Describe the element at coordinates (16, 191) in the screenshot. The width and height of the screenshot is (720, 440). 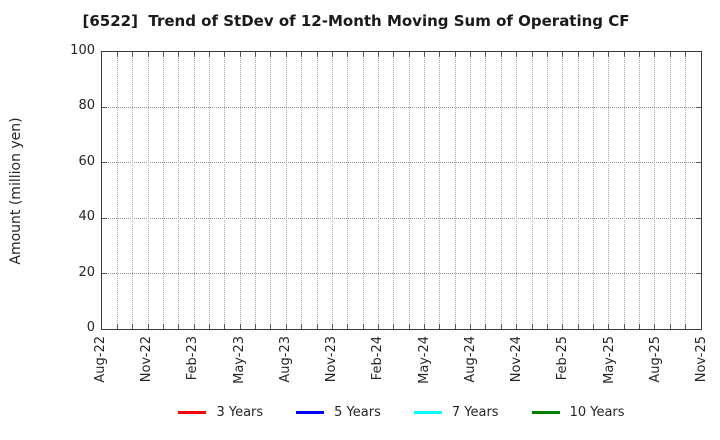
I see `y-axis-label: Amount (million yen)` at that location.